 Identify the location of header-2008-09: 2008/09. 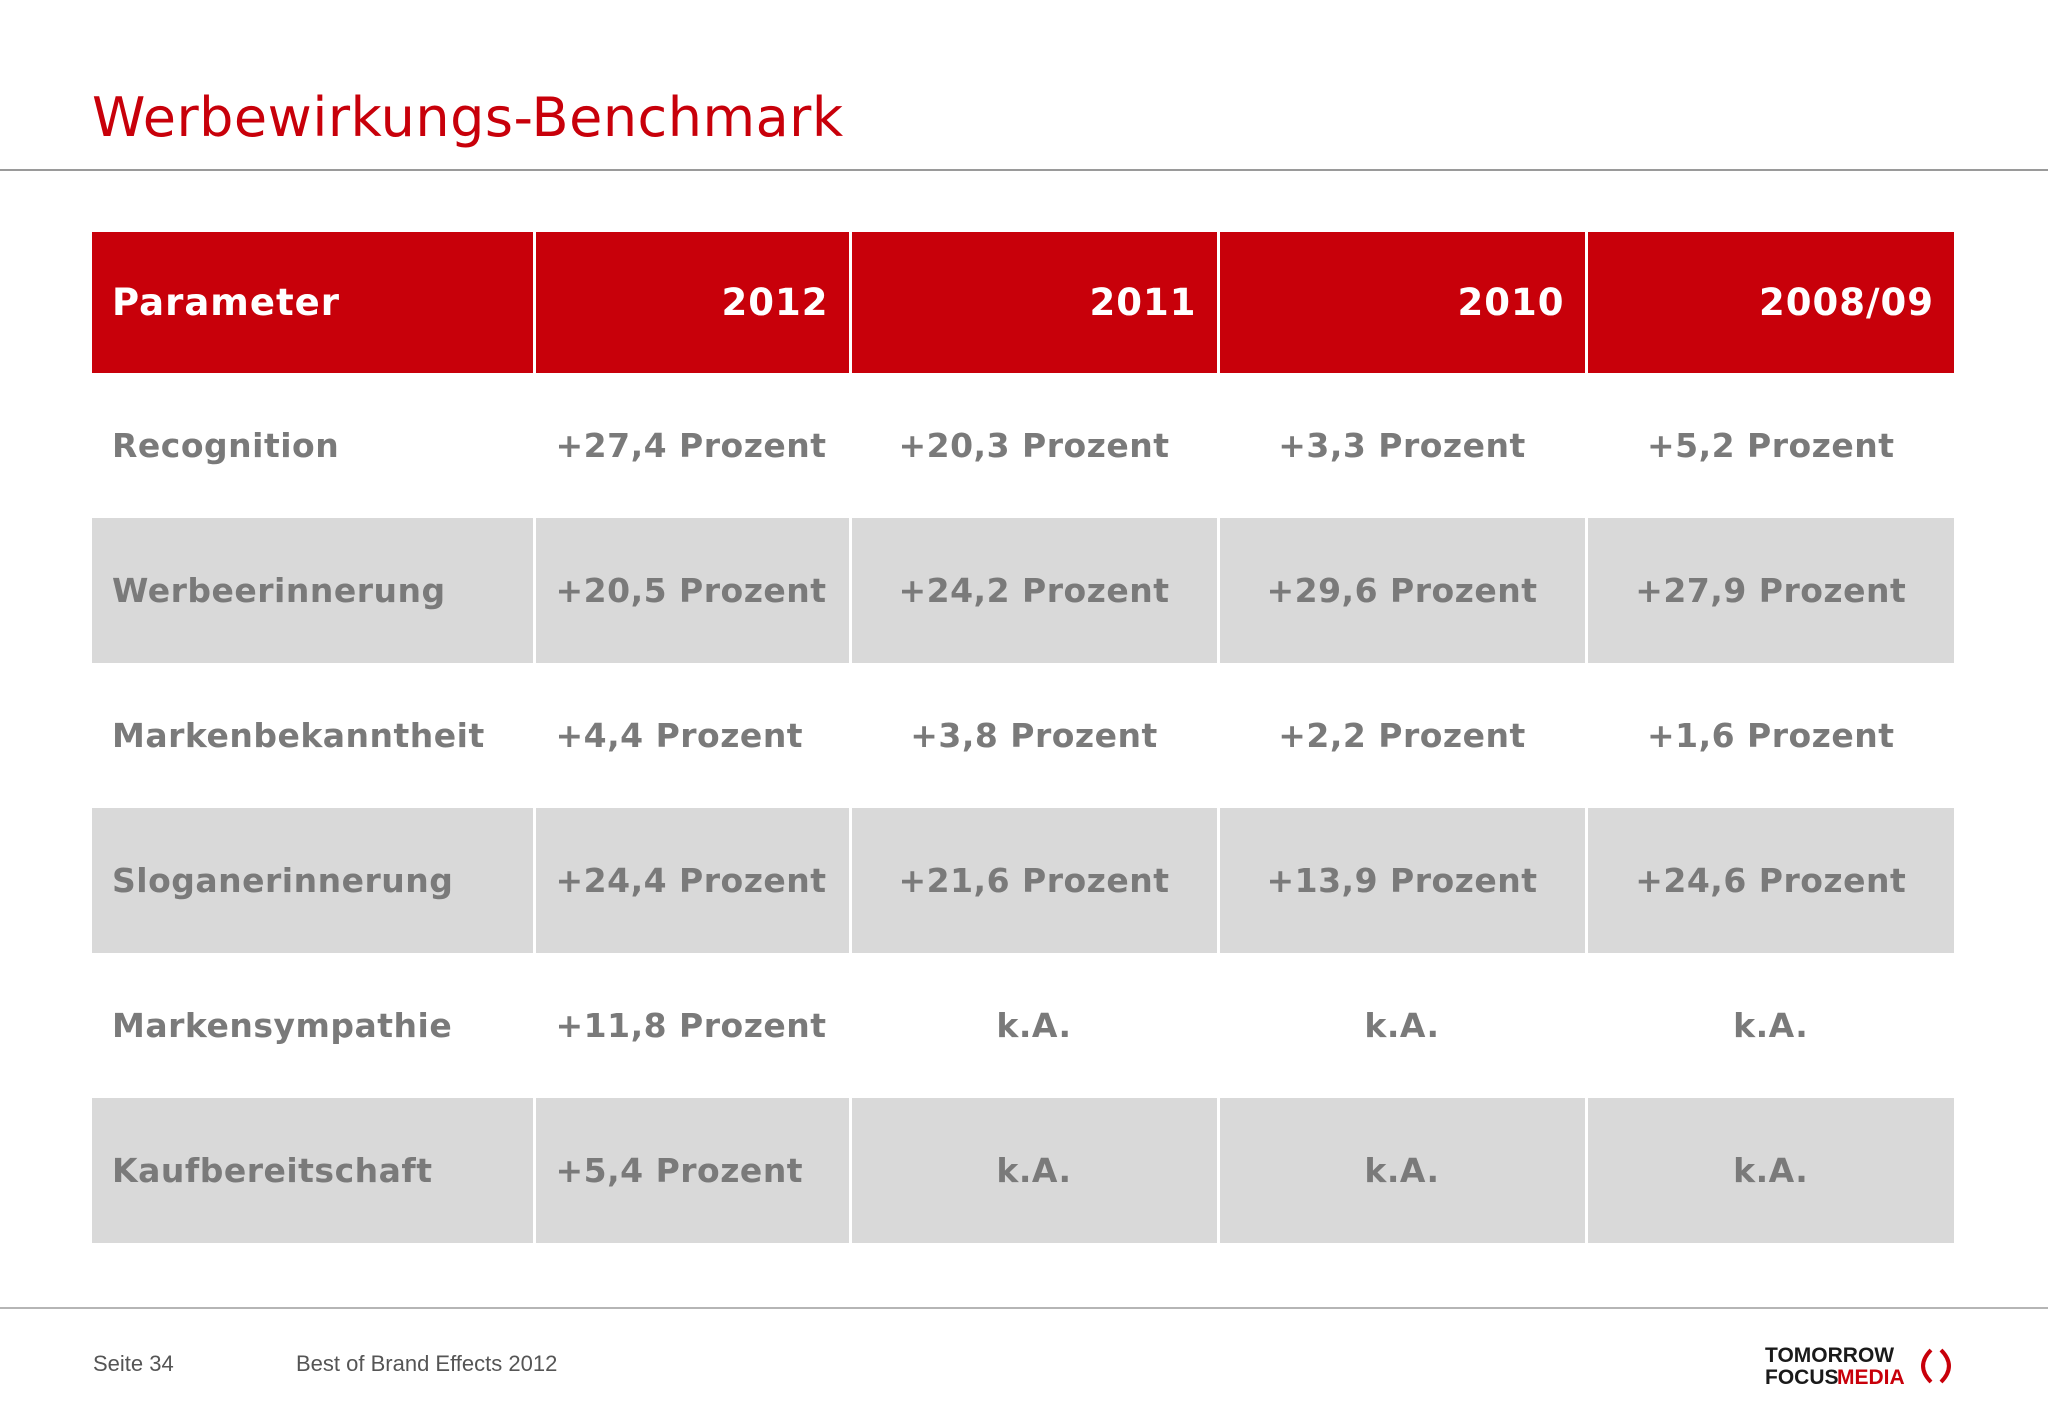
(1770, 302).